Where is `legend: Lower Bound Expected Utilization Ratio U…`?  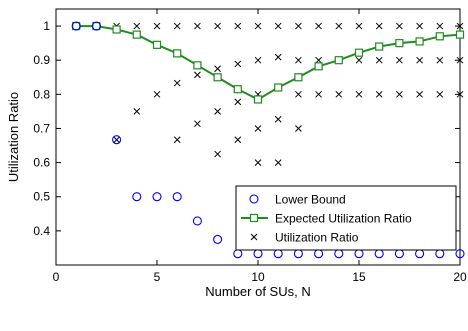
legend: Lower Bound Expected Utilization Ratio U… is located at coordinates (346, 218).